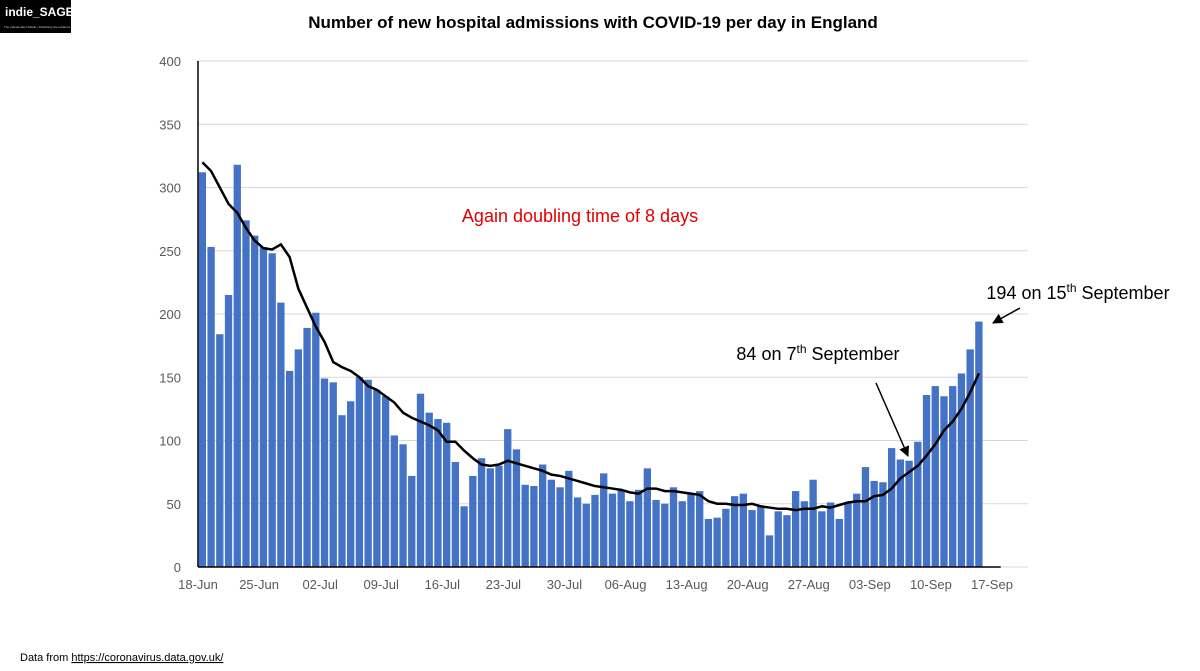  What do you see at coordinates (147, 658) in the screenshot?
I see `footer-link: https://coronavirus.data.gov.uk/` at bounding box center [147, 658].